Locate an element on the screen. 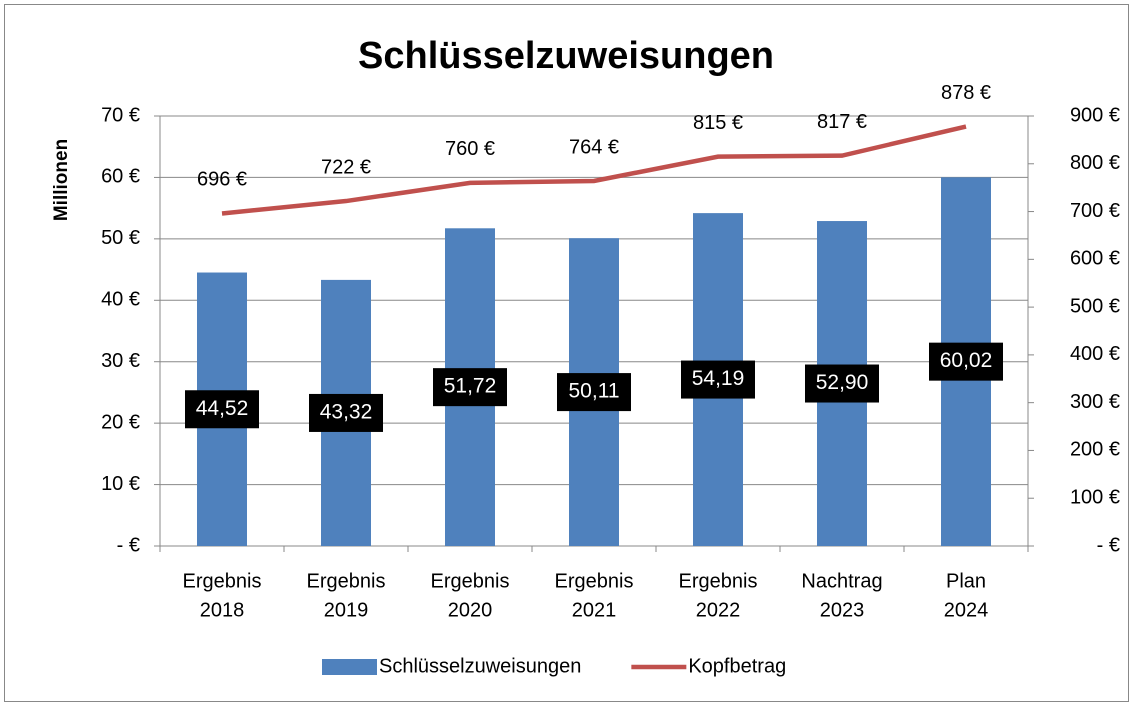 This screenshot has height=706, width=1133. y2-tick-label: 800 € is located at coordinates (1095, 163).